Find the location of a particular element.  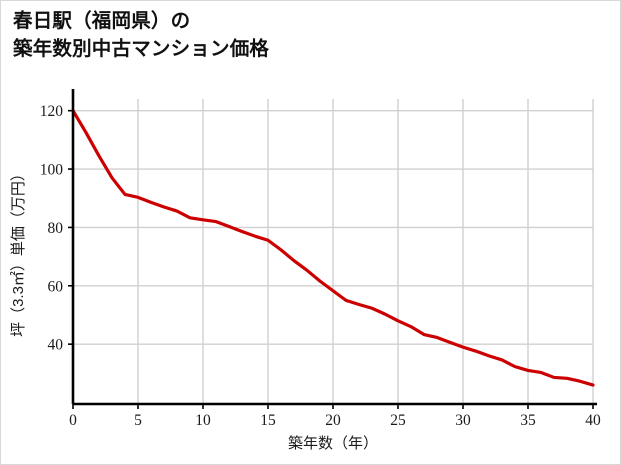

y-tick-label: 120 is located at coordinates (52, 111).